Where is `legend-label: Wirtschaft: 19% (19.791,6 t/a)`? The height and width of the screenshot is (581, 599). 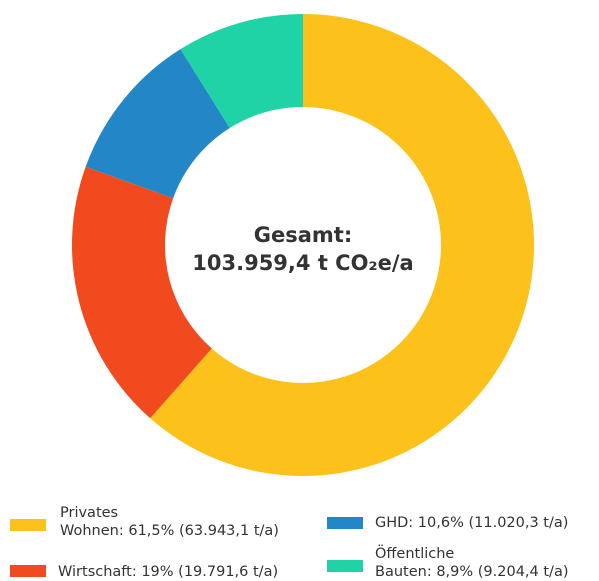 legend-label: Wirtschaft: 19% (19.791,6 t/a) is located at coordinates (168, 572).